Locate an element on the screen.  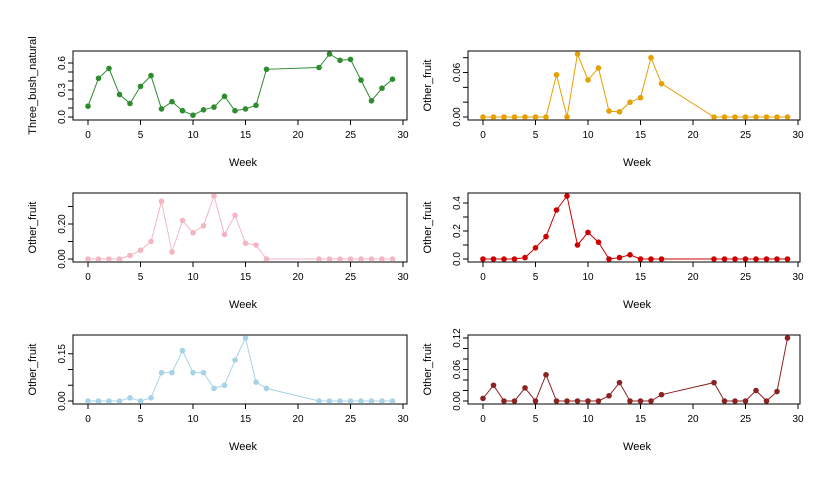
panel-3: 0 5 10 15 20 25 30 0.00 0.20 Week Other_fruit is located at coordinates (218, 251).